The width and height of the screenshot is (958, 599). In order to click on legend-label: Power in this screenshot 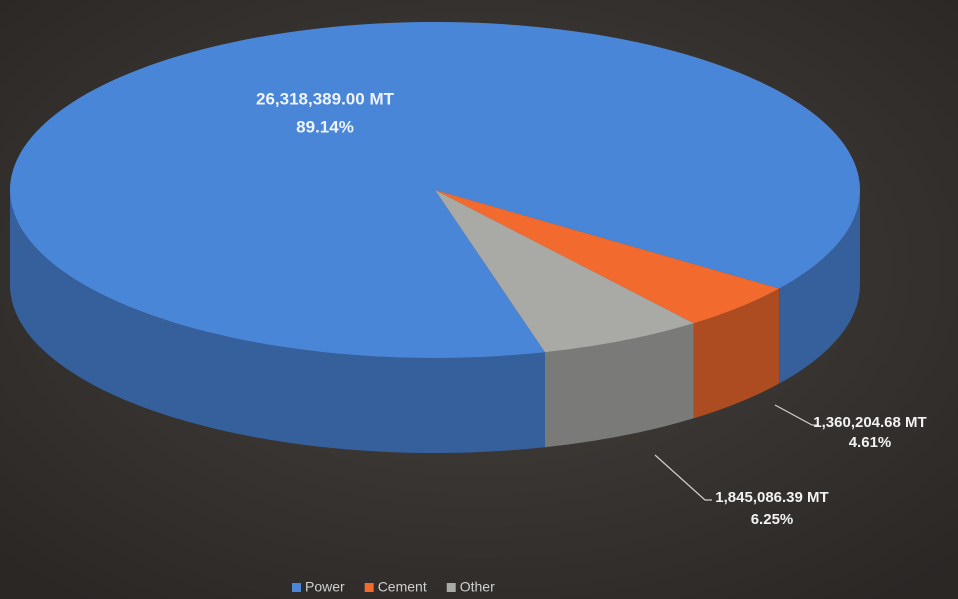, I will do `click(325, 587)`.